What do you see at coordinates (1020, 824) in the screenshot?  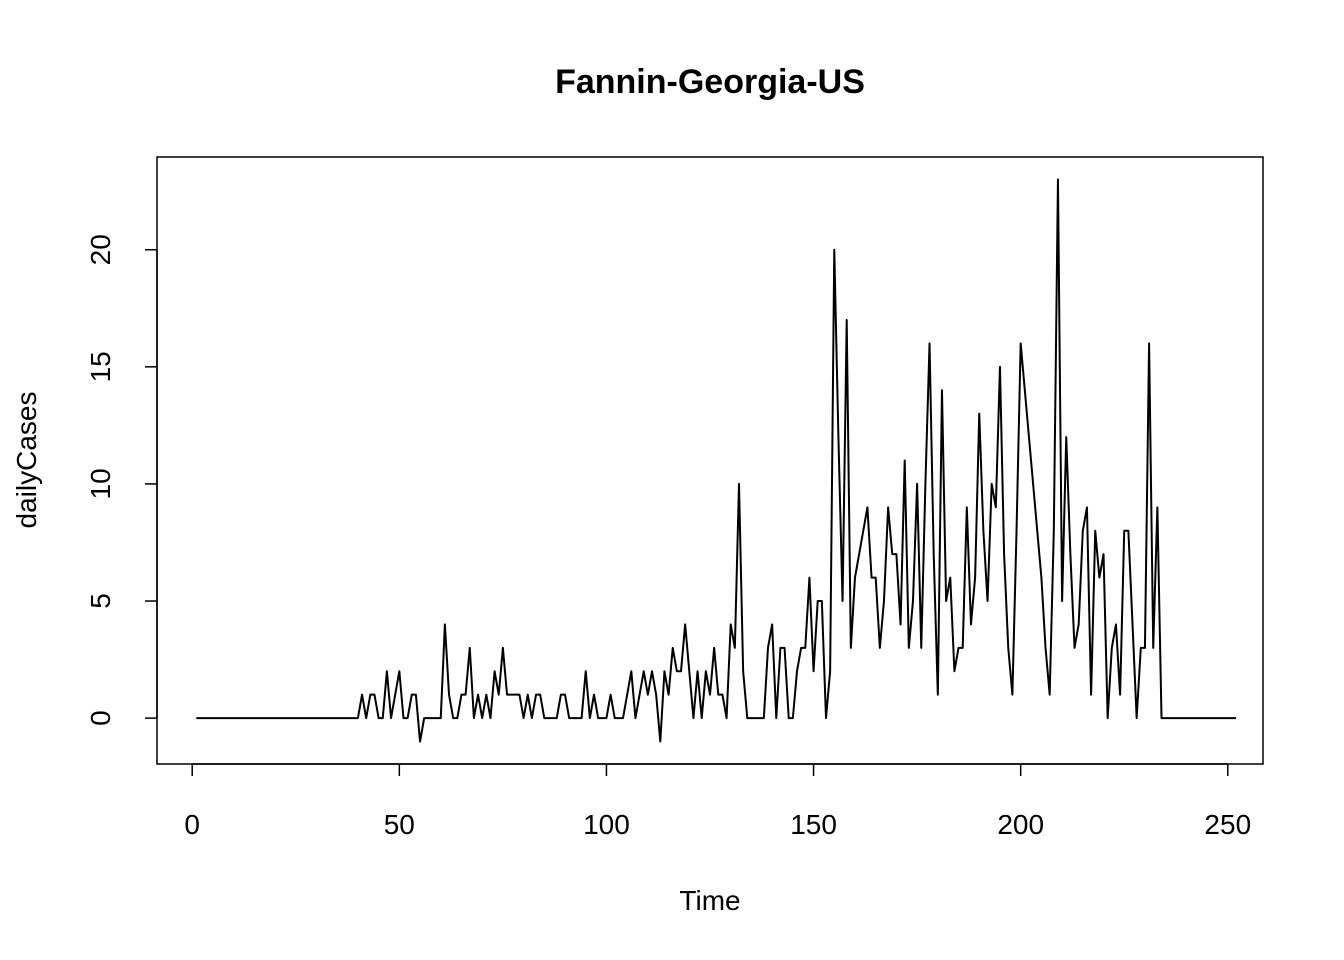 I see `x-tick-label: 200` at bounding box center [1020, 824].